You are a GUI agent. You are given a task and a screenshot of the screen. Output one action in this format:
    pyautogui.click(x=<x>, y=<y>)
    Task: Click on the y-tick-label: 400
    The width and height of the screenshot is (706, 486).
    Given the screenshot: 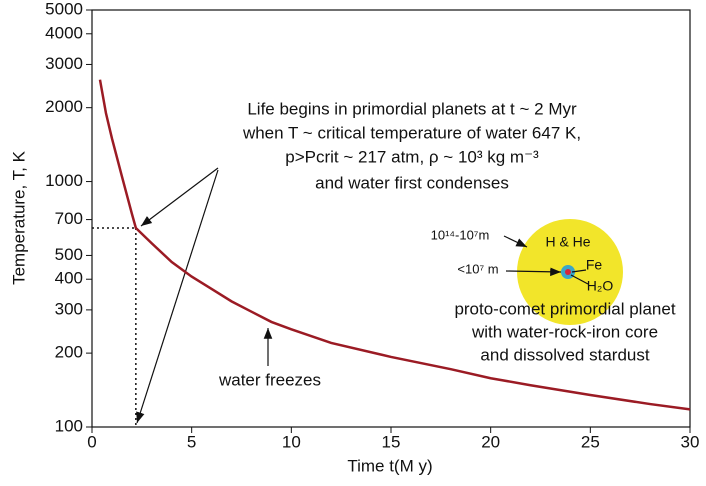 What is the action you would take?
    pyautogui.click(x=69, y=278)
    